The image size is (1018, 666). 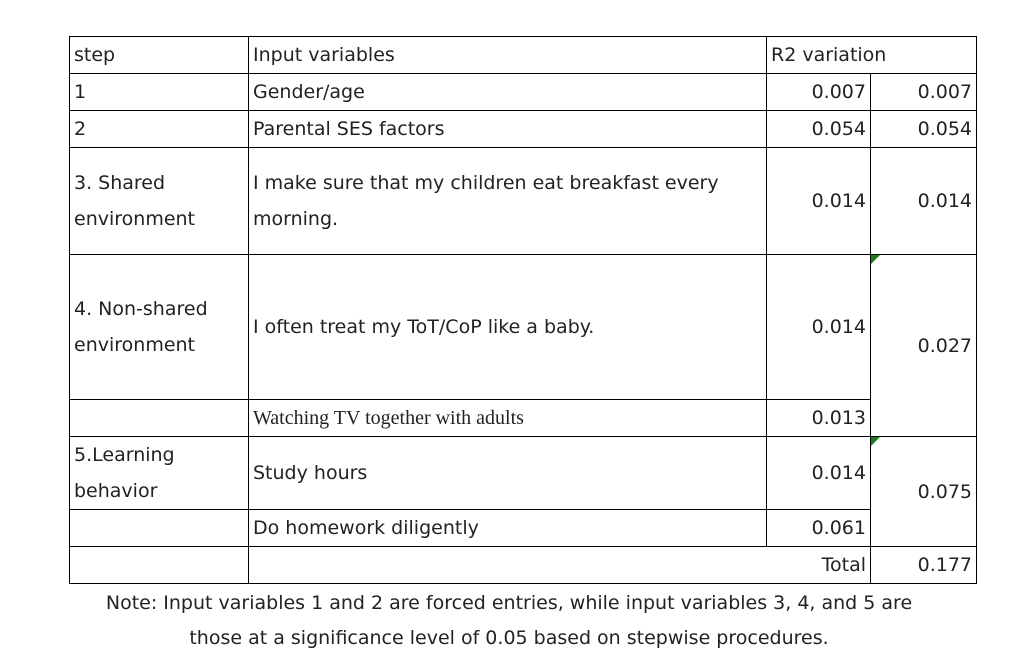 What do you see at coordinates (871, 55) in the screenshot?
I see `header-r2-variation: R2 variation` at bounding box center [871, 55].